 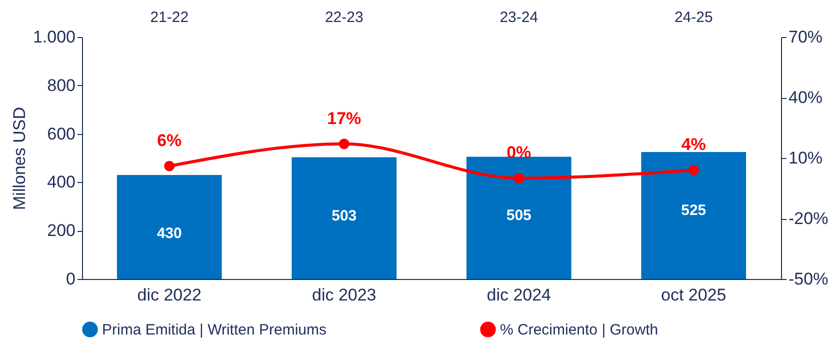 I want to click on legend-label: % Crecimiento | Growth, so click(x=579, y=329).